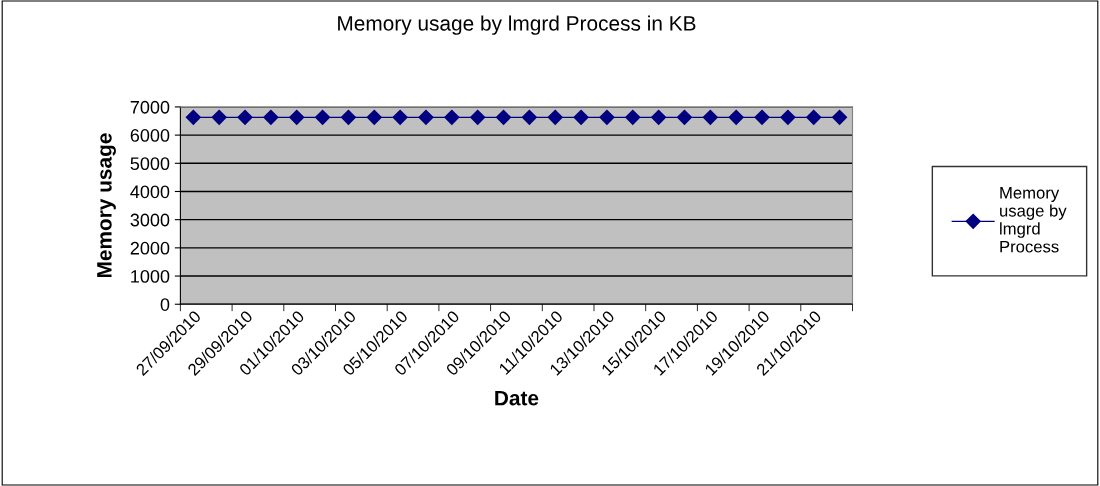 The image size is (1100, 486). I want to click on y-tick-label: 7000, so click(150, 107).